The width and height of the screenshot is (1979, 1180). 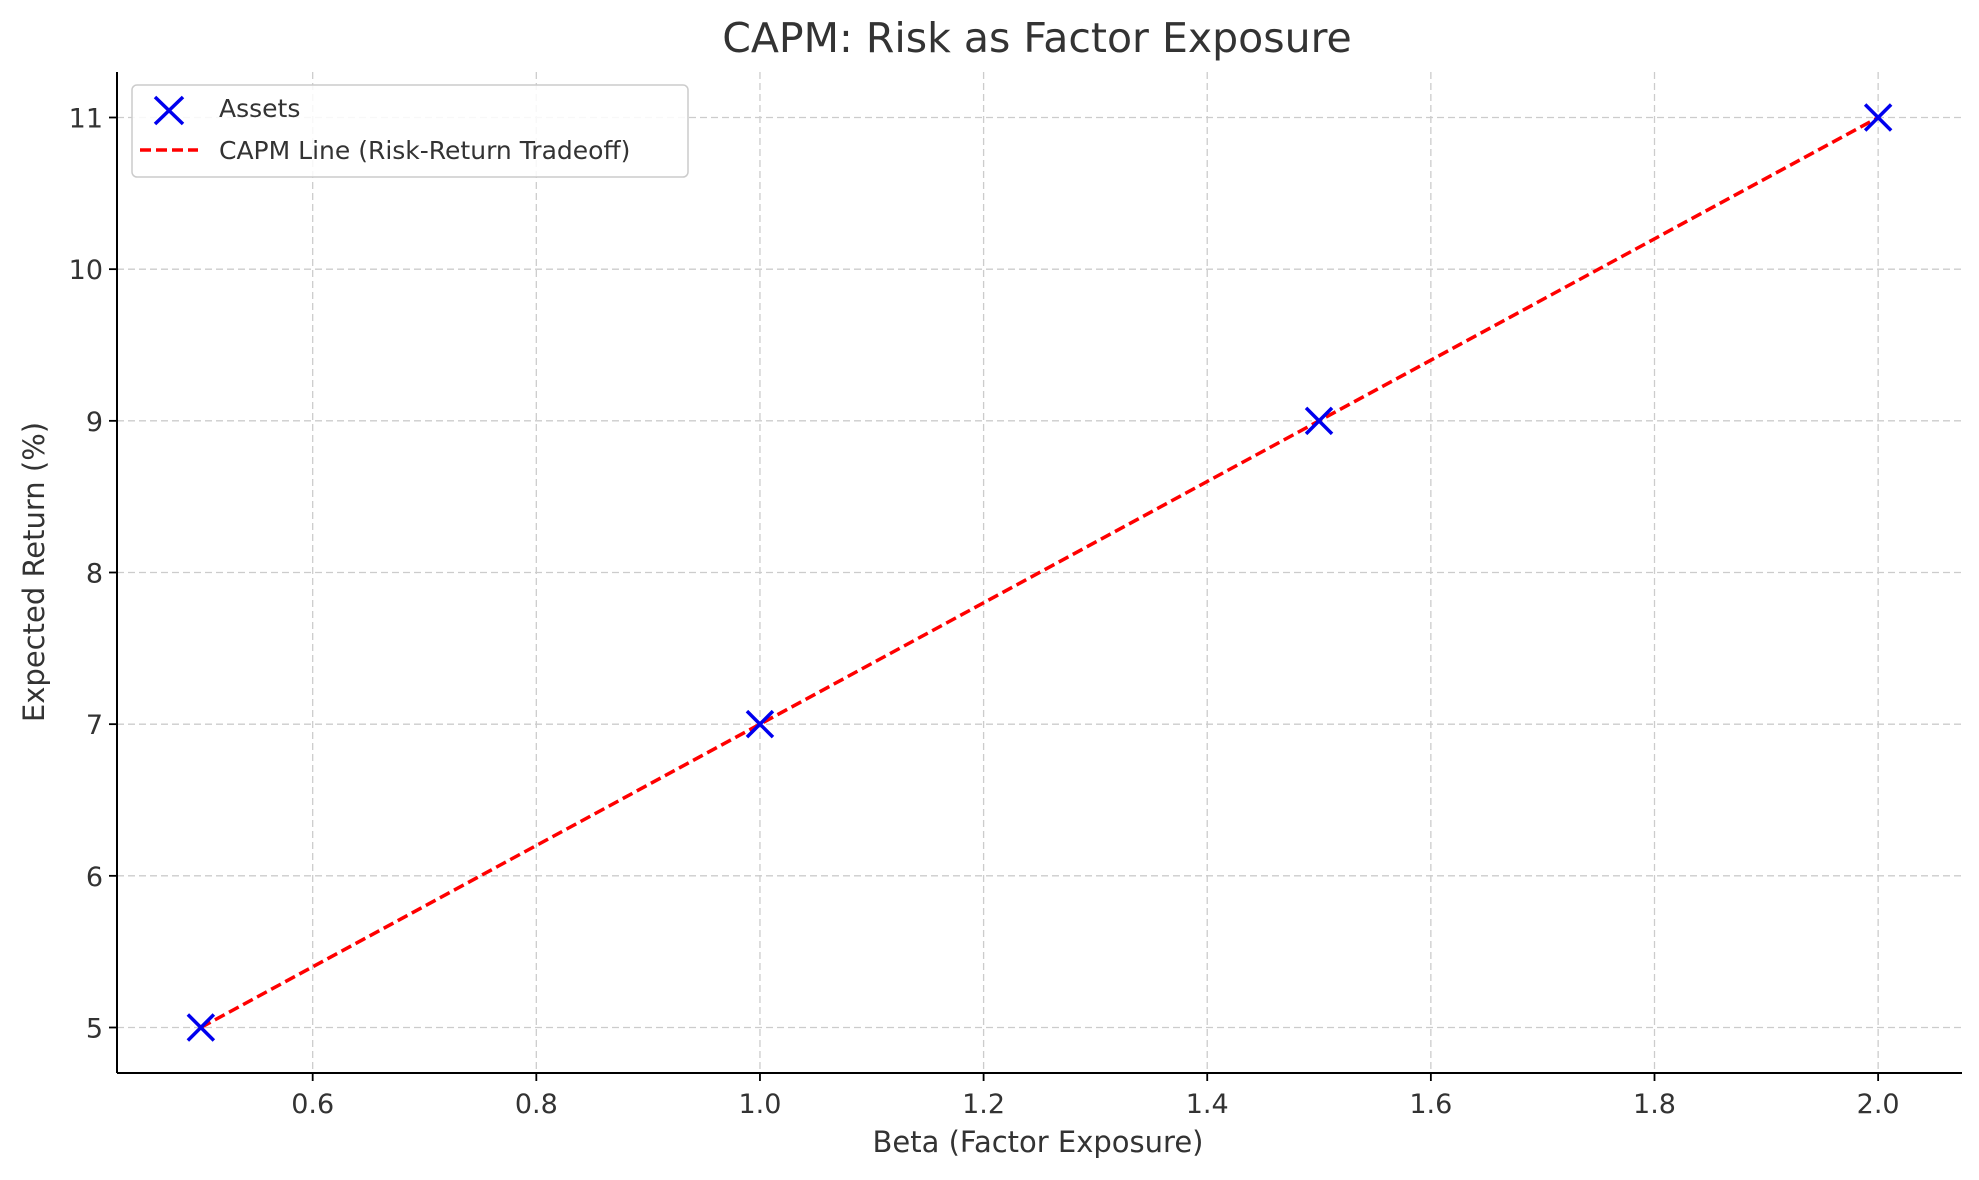 What do you see at coordinates (1038, 1142) in the screenshot?
I see `x-axis-label: Beta (Factor Exposure)` at bounding box center [1038, 1142].